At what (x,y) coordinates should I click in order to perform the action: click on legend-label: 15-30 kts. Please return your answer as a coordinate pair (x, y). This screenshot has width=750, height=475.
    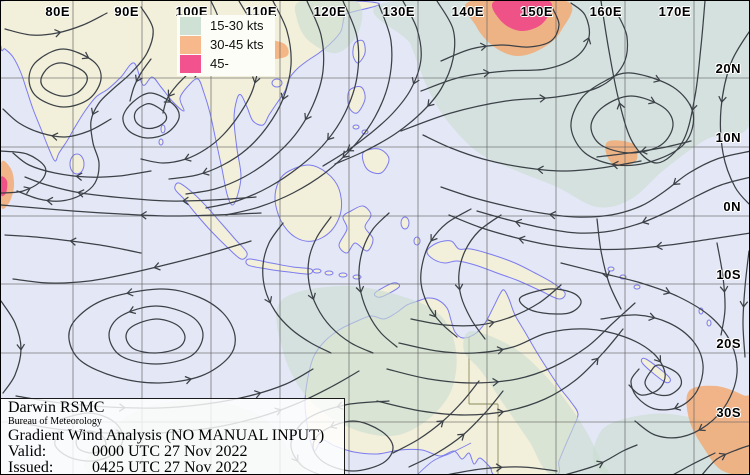
    Looking at the image, I should click on (237, 25).